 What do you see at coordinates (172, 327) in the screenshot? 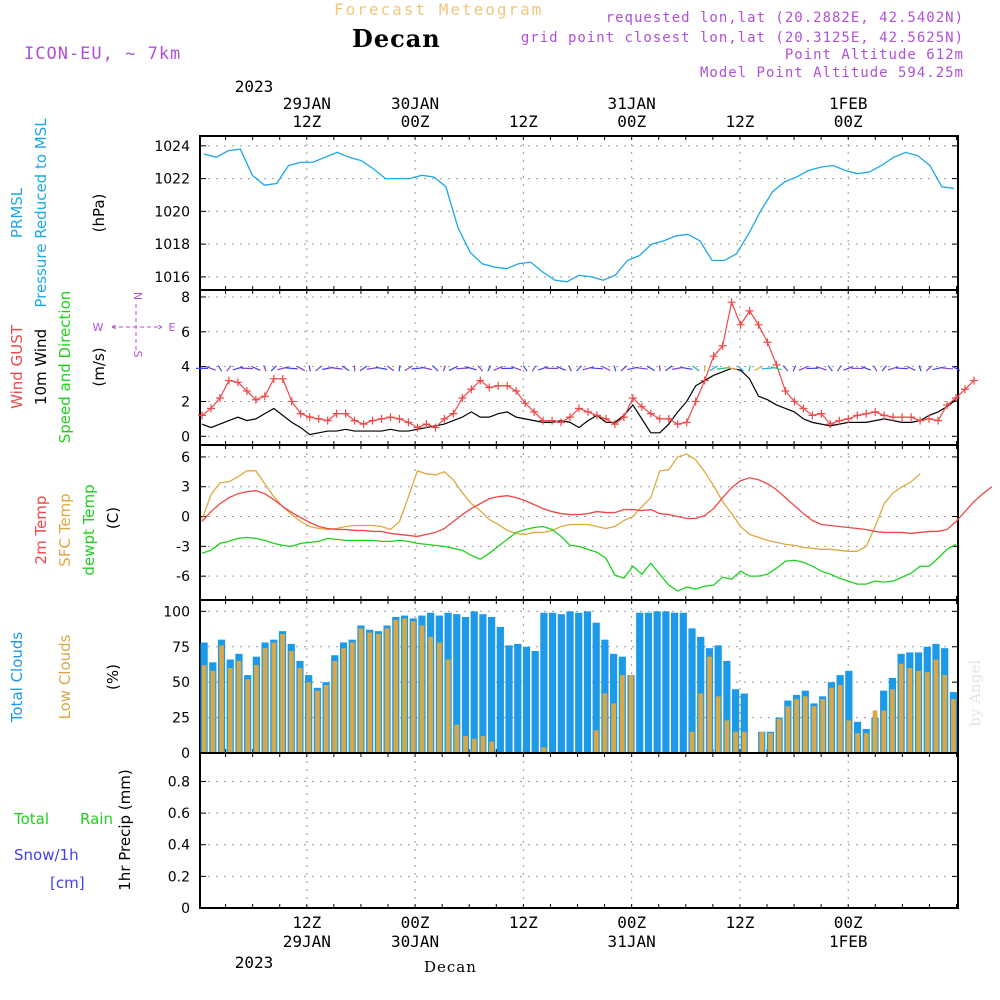
I see `compass-e-label: E` at bounding box center [172, 327].